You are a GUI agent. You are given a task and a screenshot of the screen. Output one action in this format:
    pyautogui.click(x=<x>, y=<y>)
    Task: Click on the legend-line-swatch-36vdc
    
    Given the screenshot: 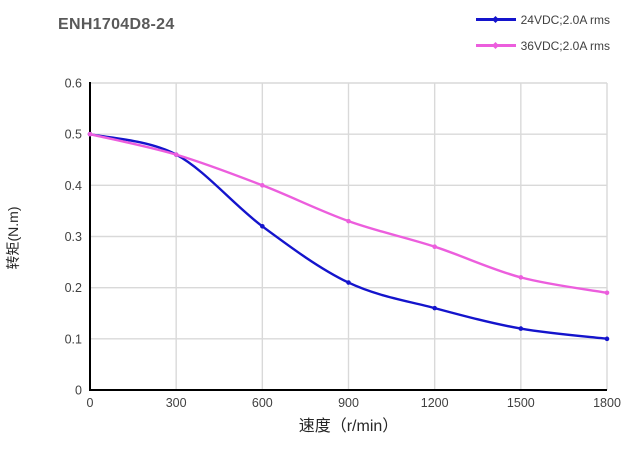 What is the action you would take?
    pyautogui.click(x=495, y=45)
    